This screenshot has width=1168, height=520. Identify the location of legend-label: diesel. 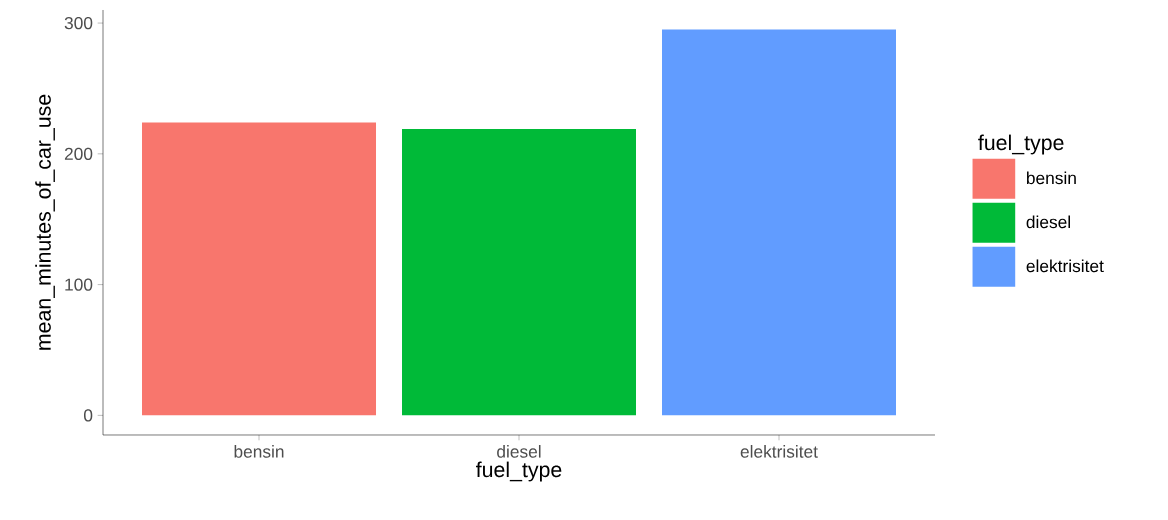
(1048, 222).